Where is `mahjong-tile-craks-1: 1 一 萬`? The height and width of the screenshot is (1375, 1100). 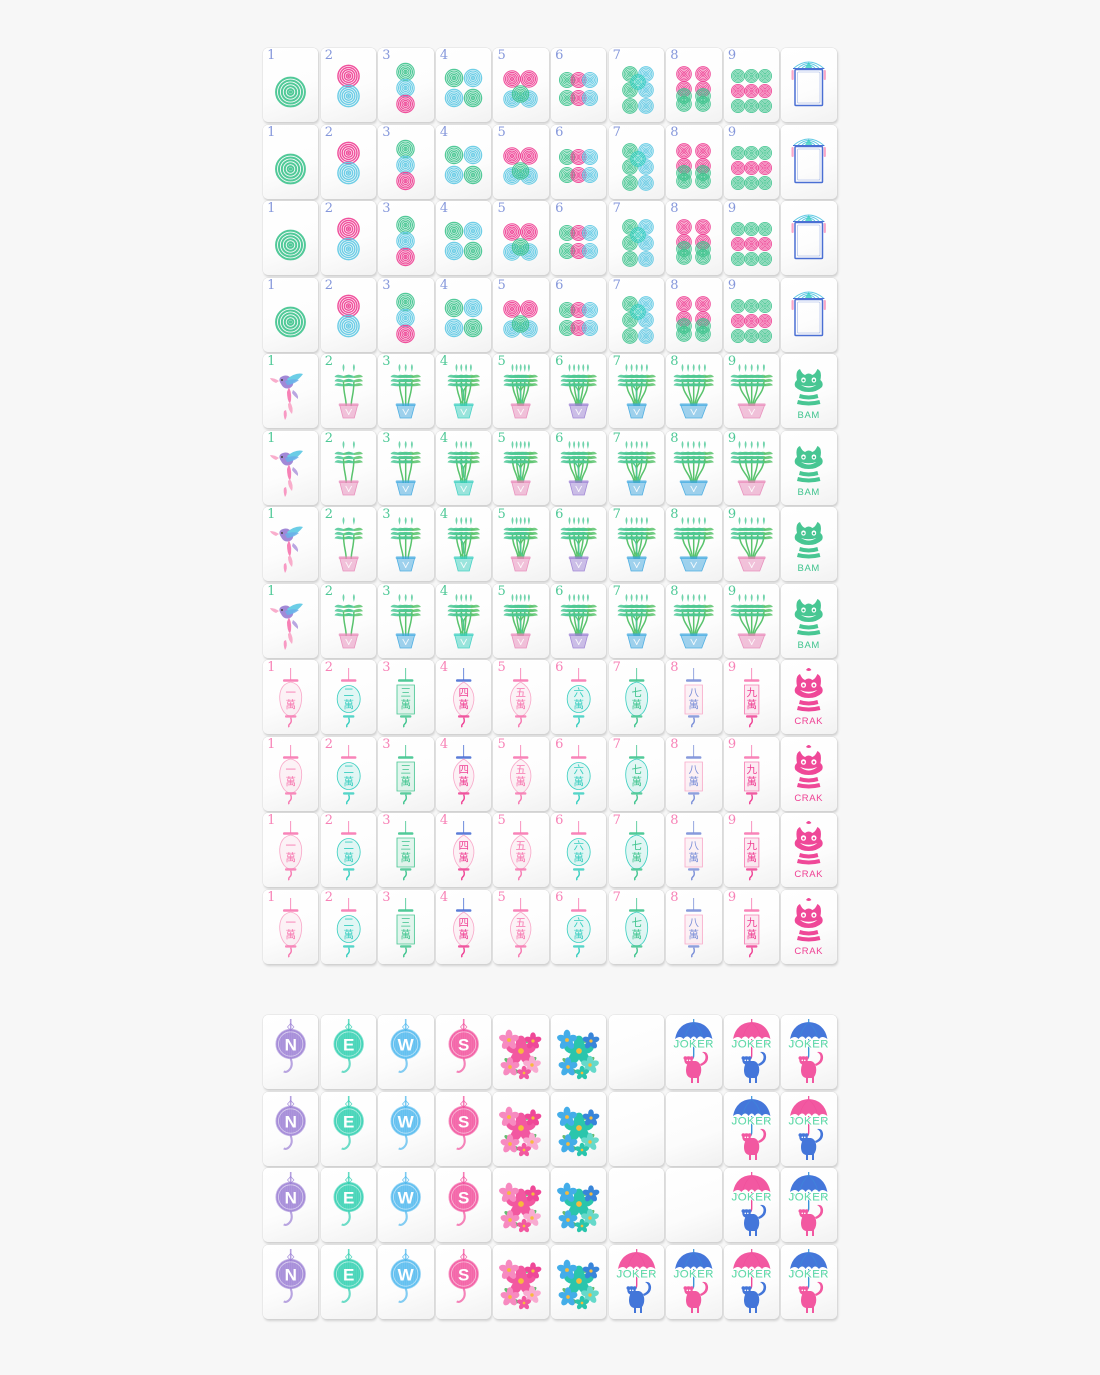 mahjong-tile-craks-1: 1 一 萬 is located at coordinates (291, 926).